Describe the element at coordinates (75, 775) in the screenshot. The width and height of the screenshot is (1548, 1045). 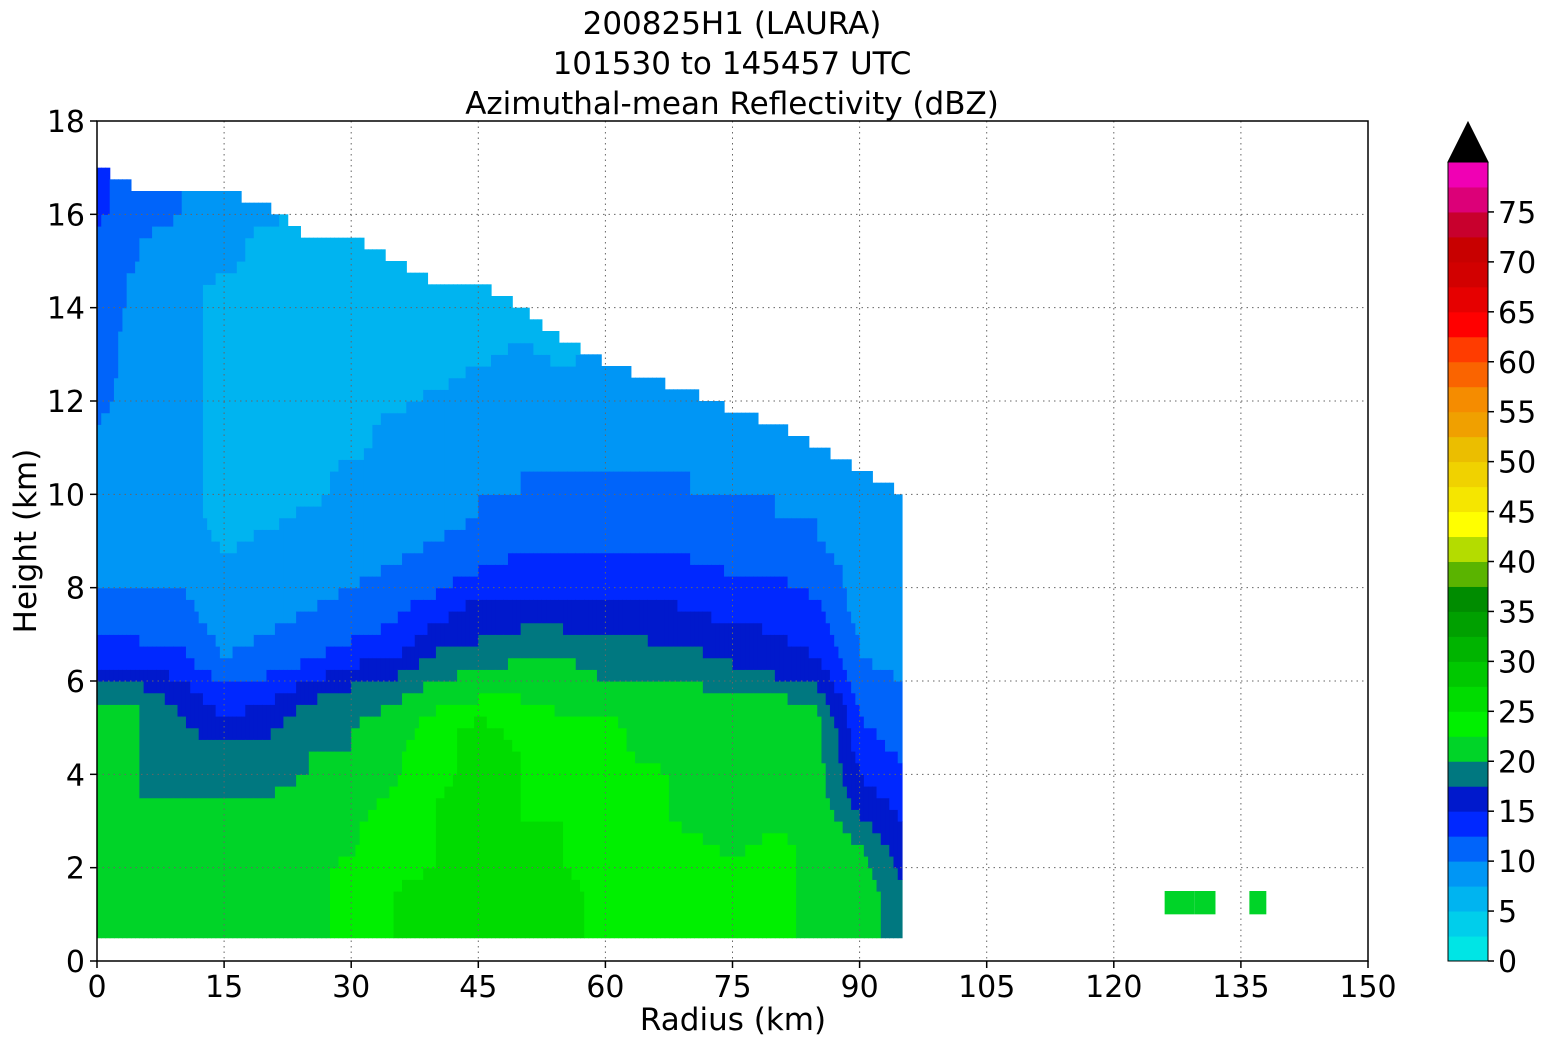
I see `y-tick-label: 4` at that location.